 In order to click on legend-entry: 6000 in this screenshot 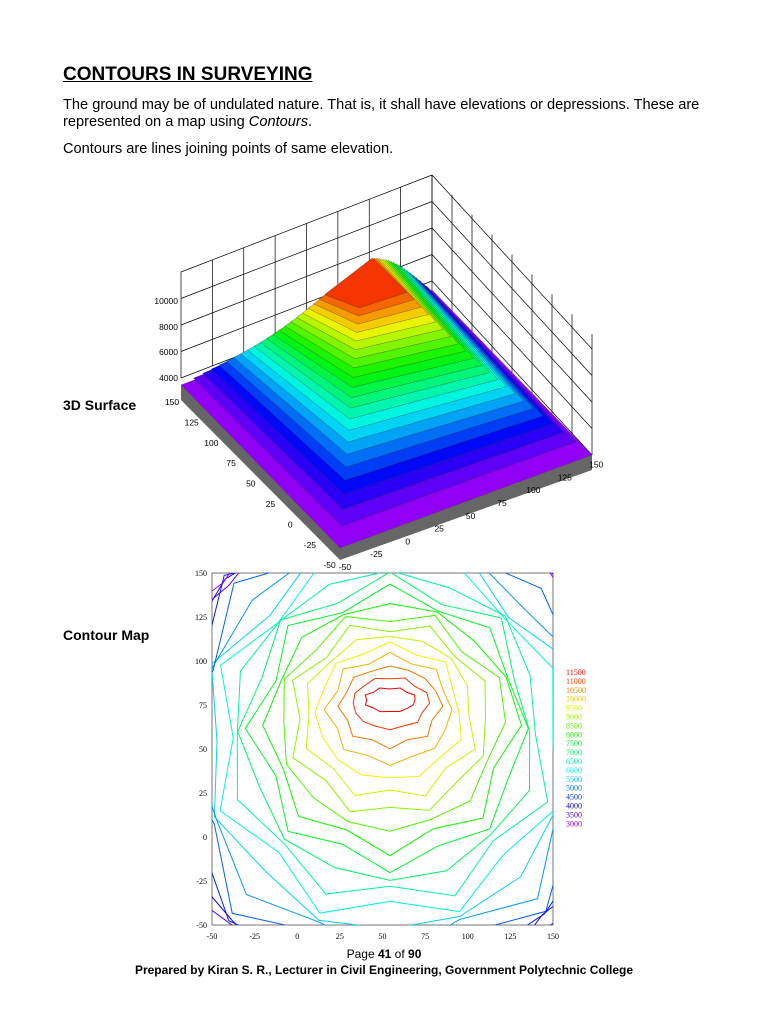, I will do `click(574, 770)`.